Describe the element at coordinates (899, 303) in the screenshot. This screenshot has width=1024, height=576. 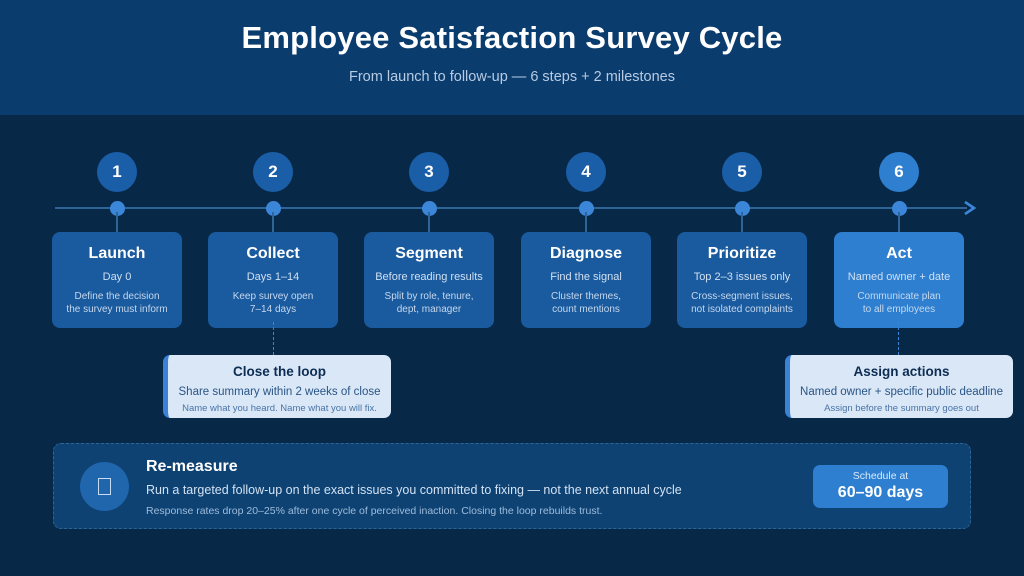
I see `step-detail: Communicate plan to all employees` at that location.